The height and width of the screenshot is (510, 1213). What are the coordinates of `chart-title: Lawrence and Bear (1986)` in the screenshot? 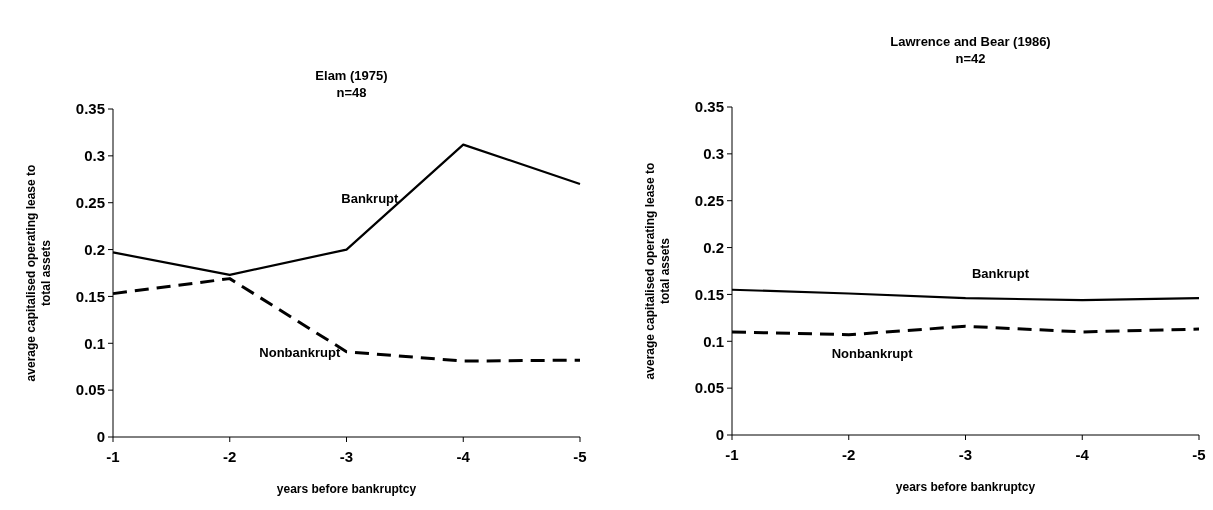 It's located at (970, 41).